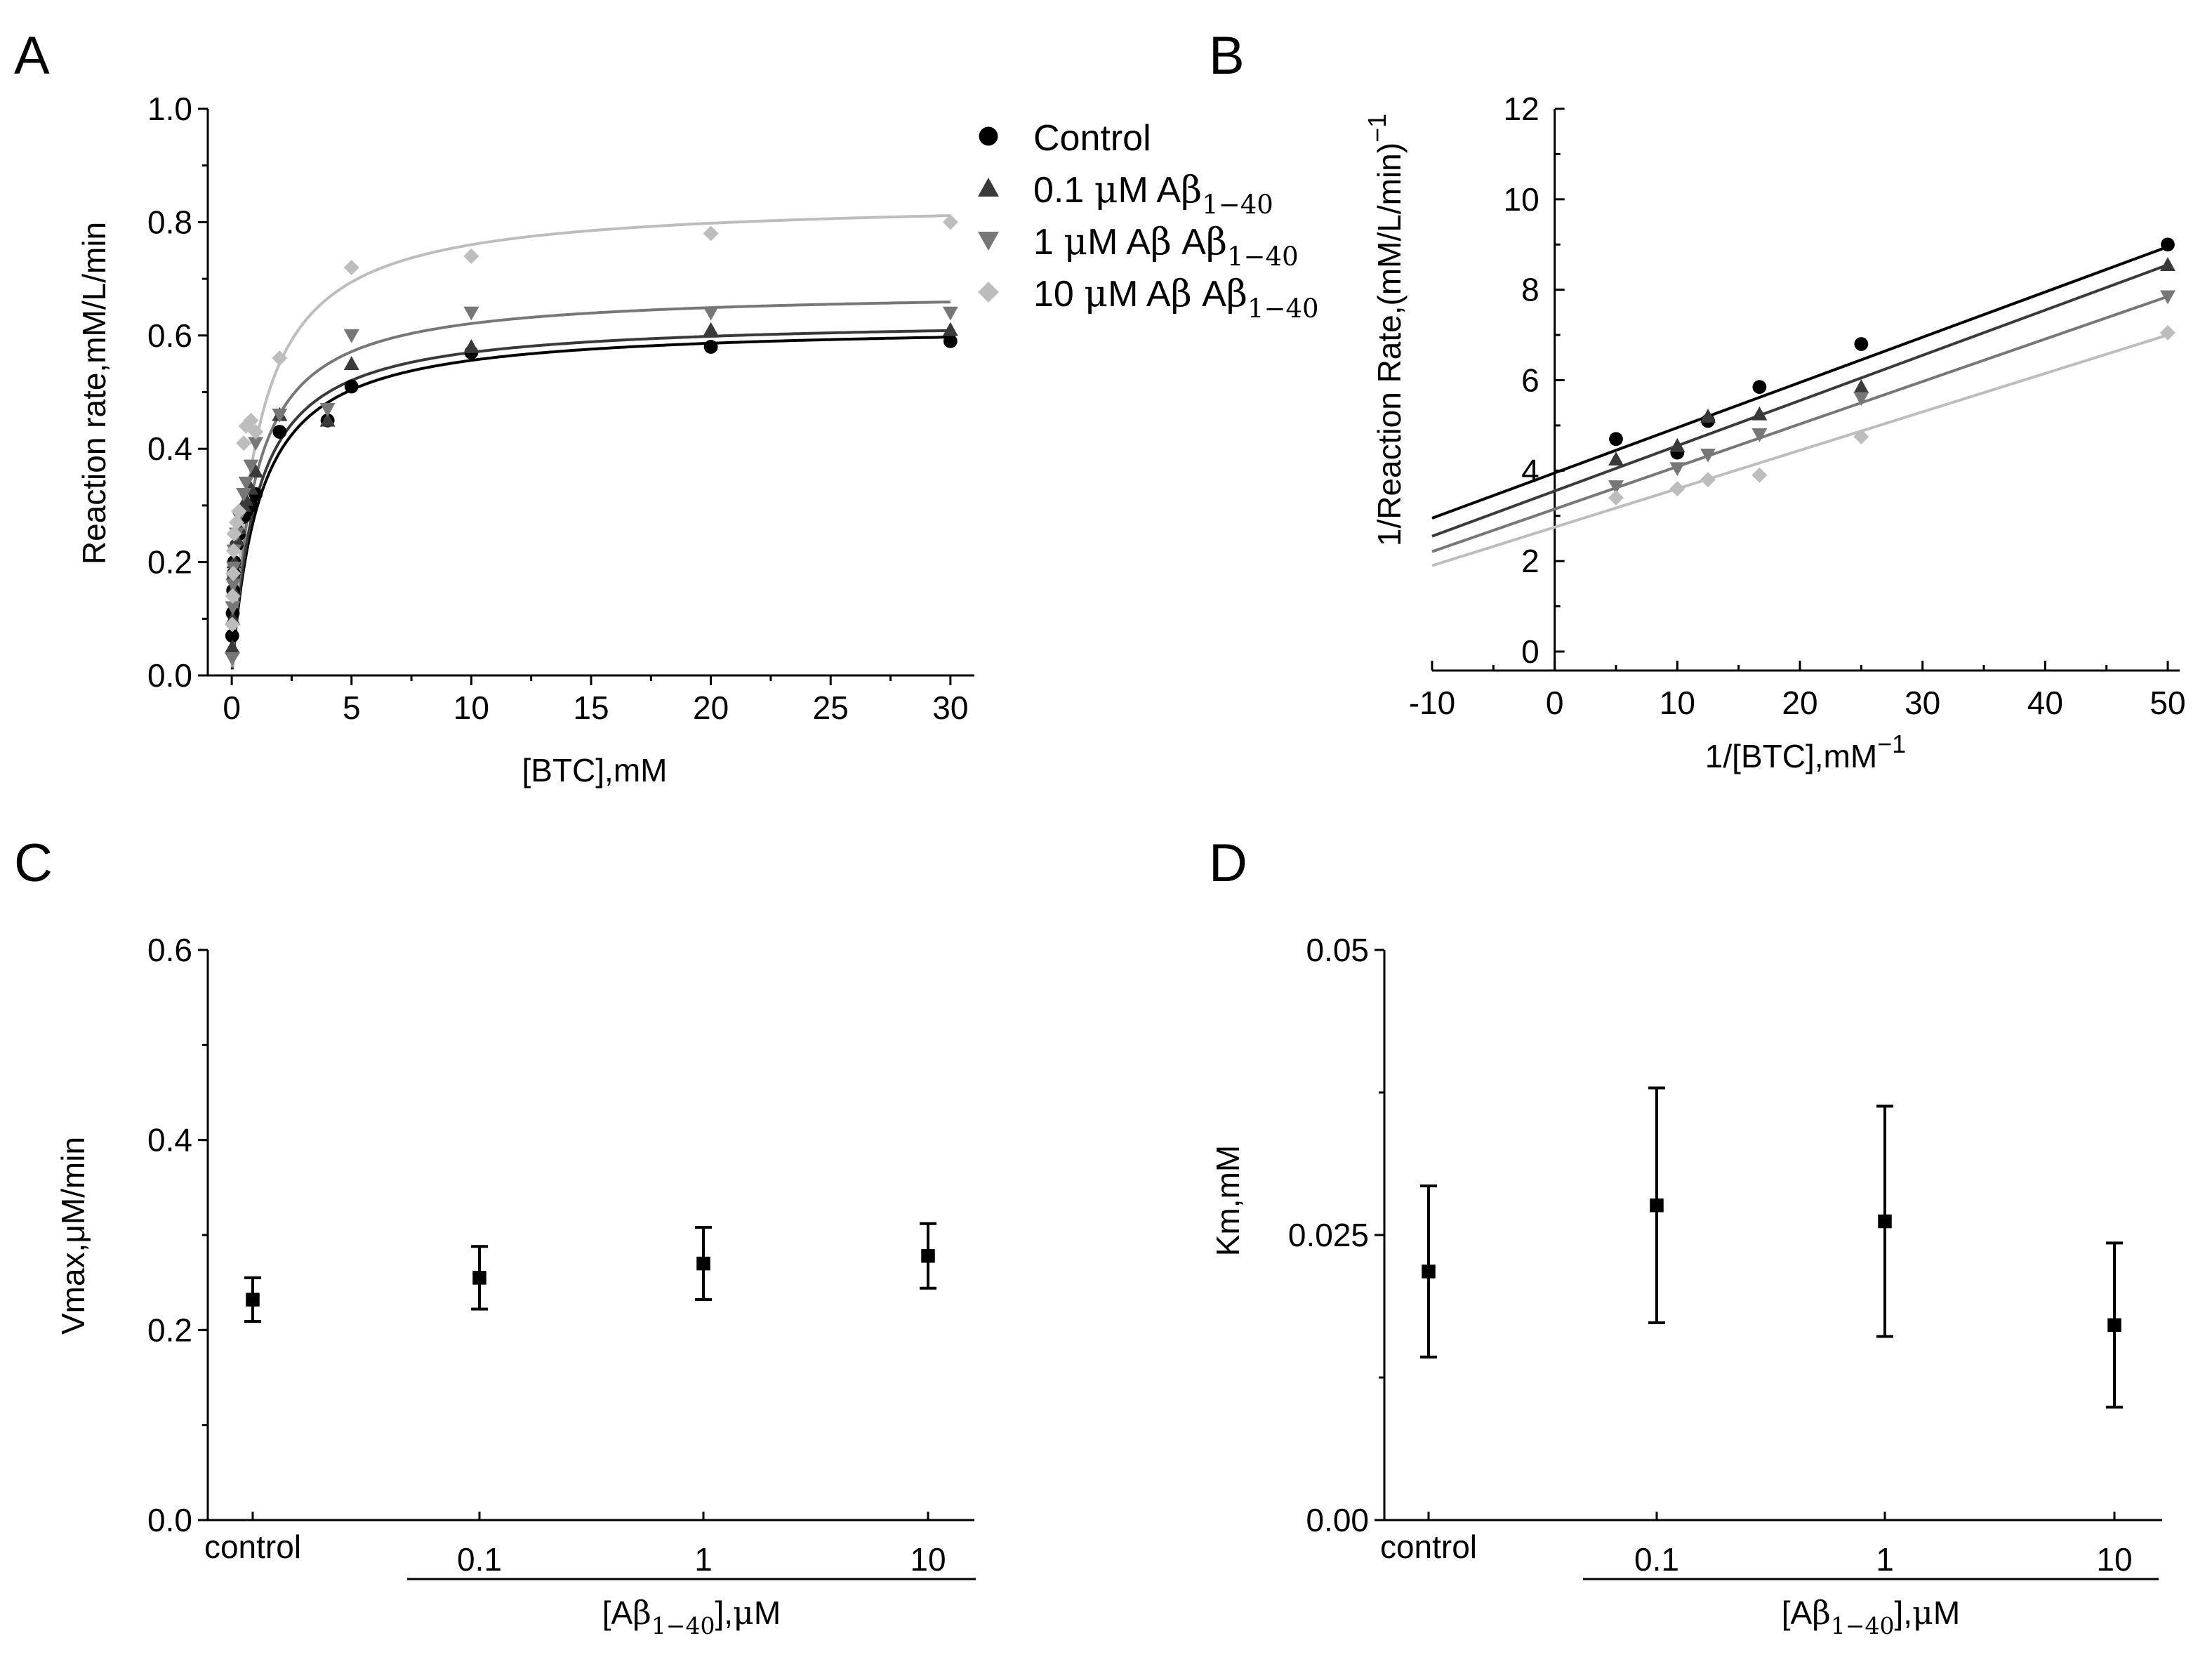  What do you see at coordinates (1329, 1235) in the screenshot?
I see `panel-d-y-tick-label: 0.025` at bounding box center [1329, 1235].